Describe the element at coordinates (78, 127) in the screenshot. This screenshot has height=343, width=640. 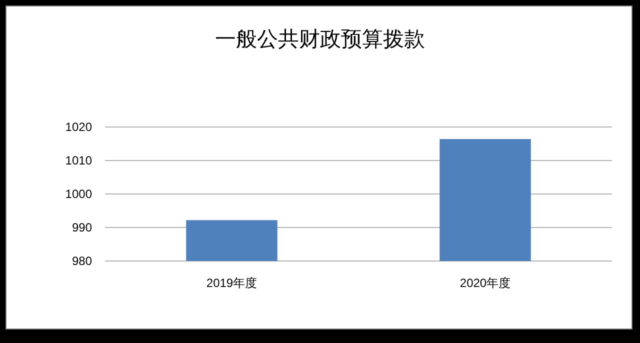
I see `y-tick-label: 1020` at that location.